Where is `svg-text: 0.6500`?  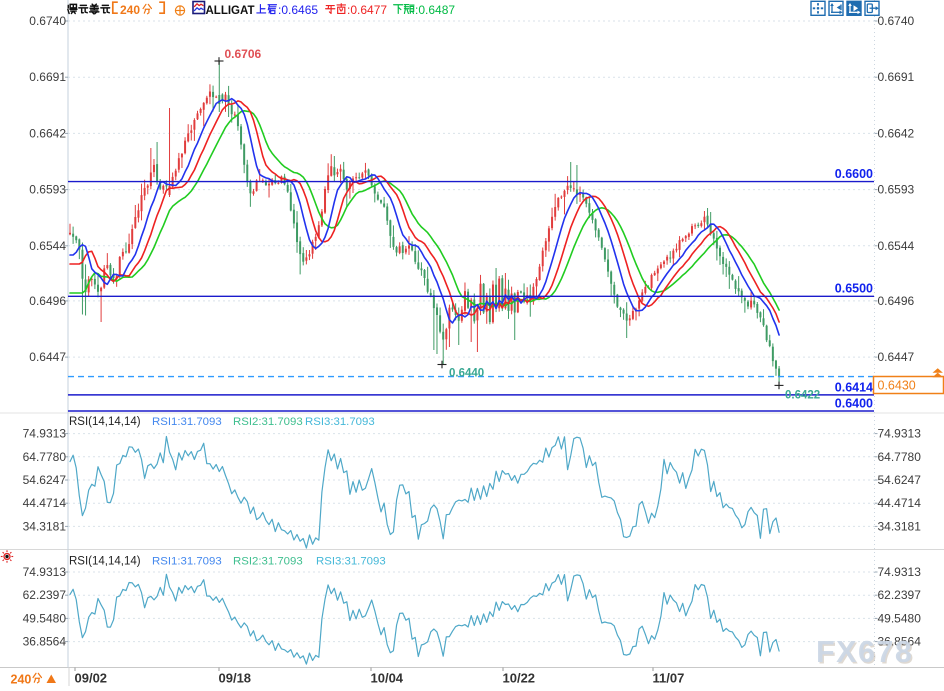
svg-text: 0.6500 is located at coordinates (854, 289).